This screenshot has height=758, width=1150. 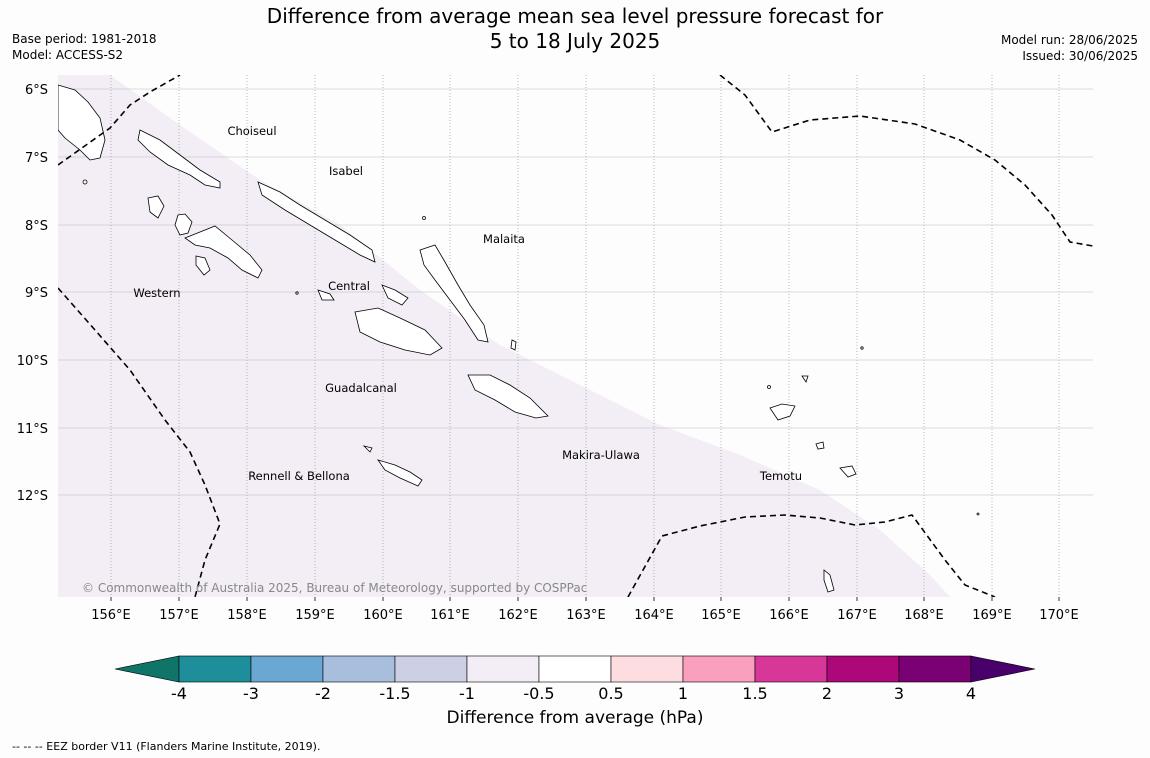 What do you see at coordinates (32, 429) in the screenshot?
I see `lat-label: 11°S` at bounding box center [32, 429].